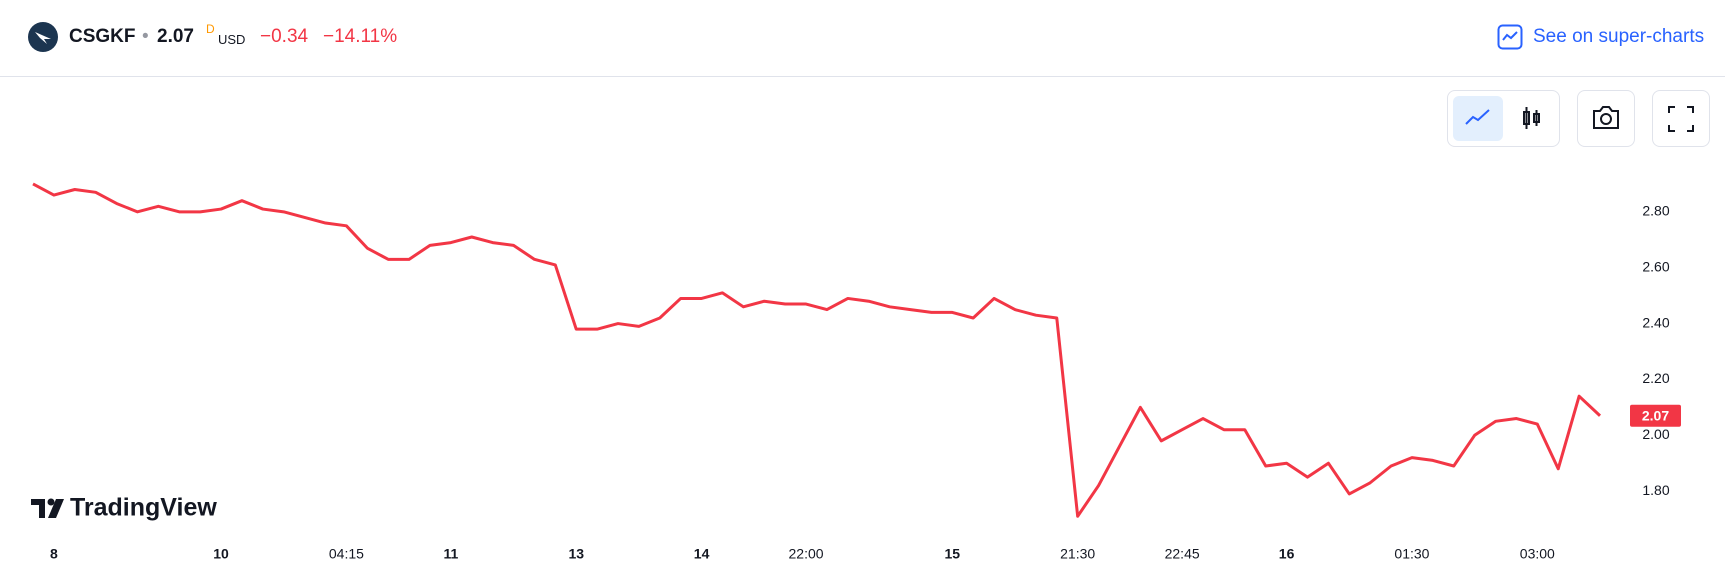 Image resolution: width=1725 pixels, height=586 pixels. I want to click on x-tick-label: 03:00, so click(1537, 554).